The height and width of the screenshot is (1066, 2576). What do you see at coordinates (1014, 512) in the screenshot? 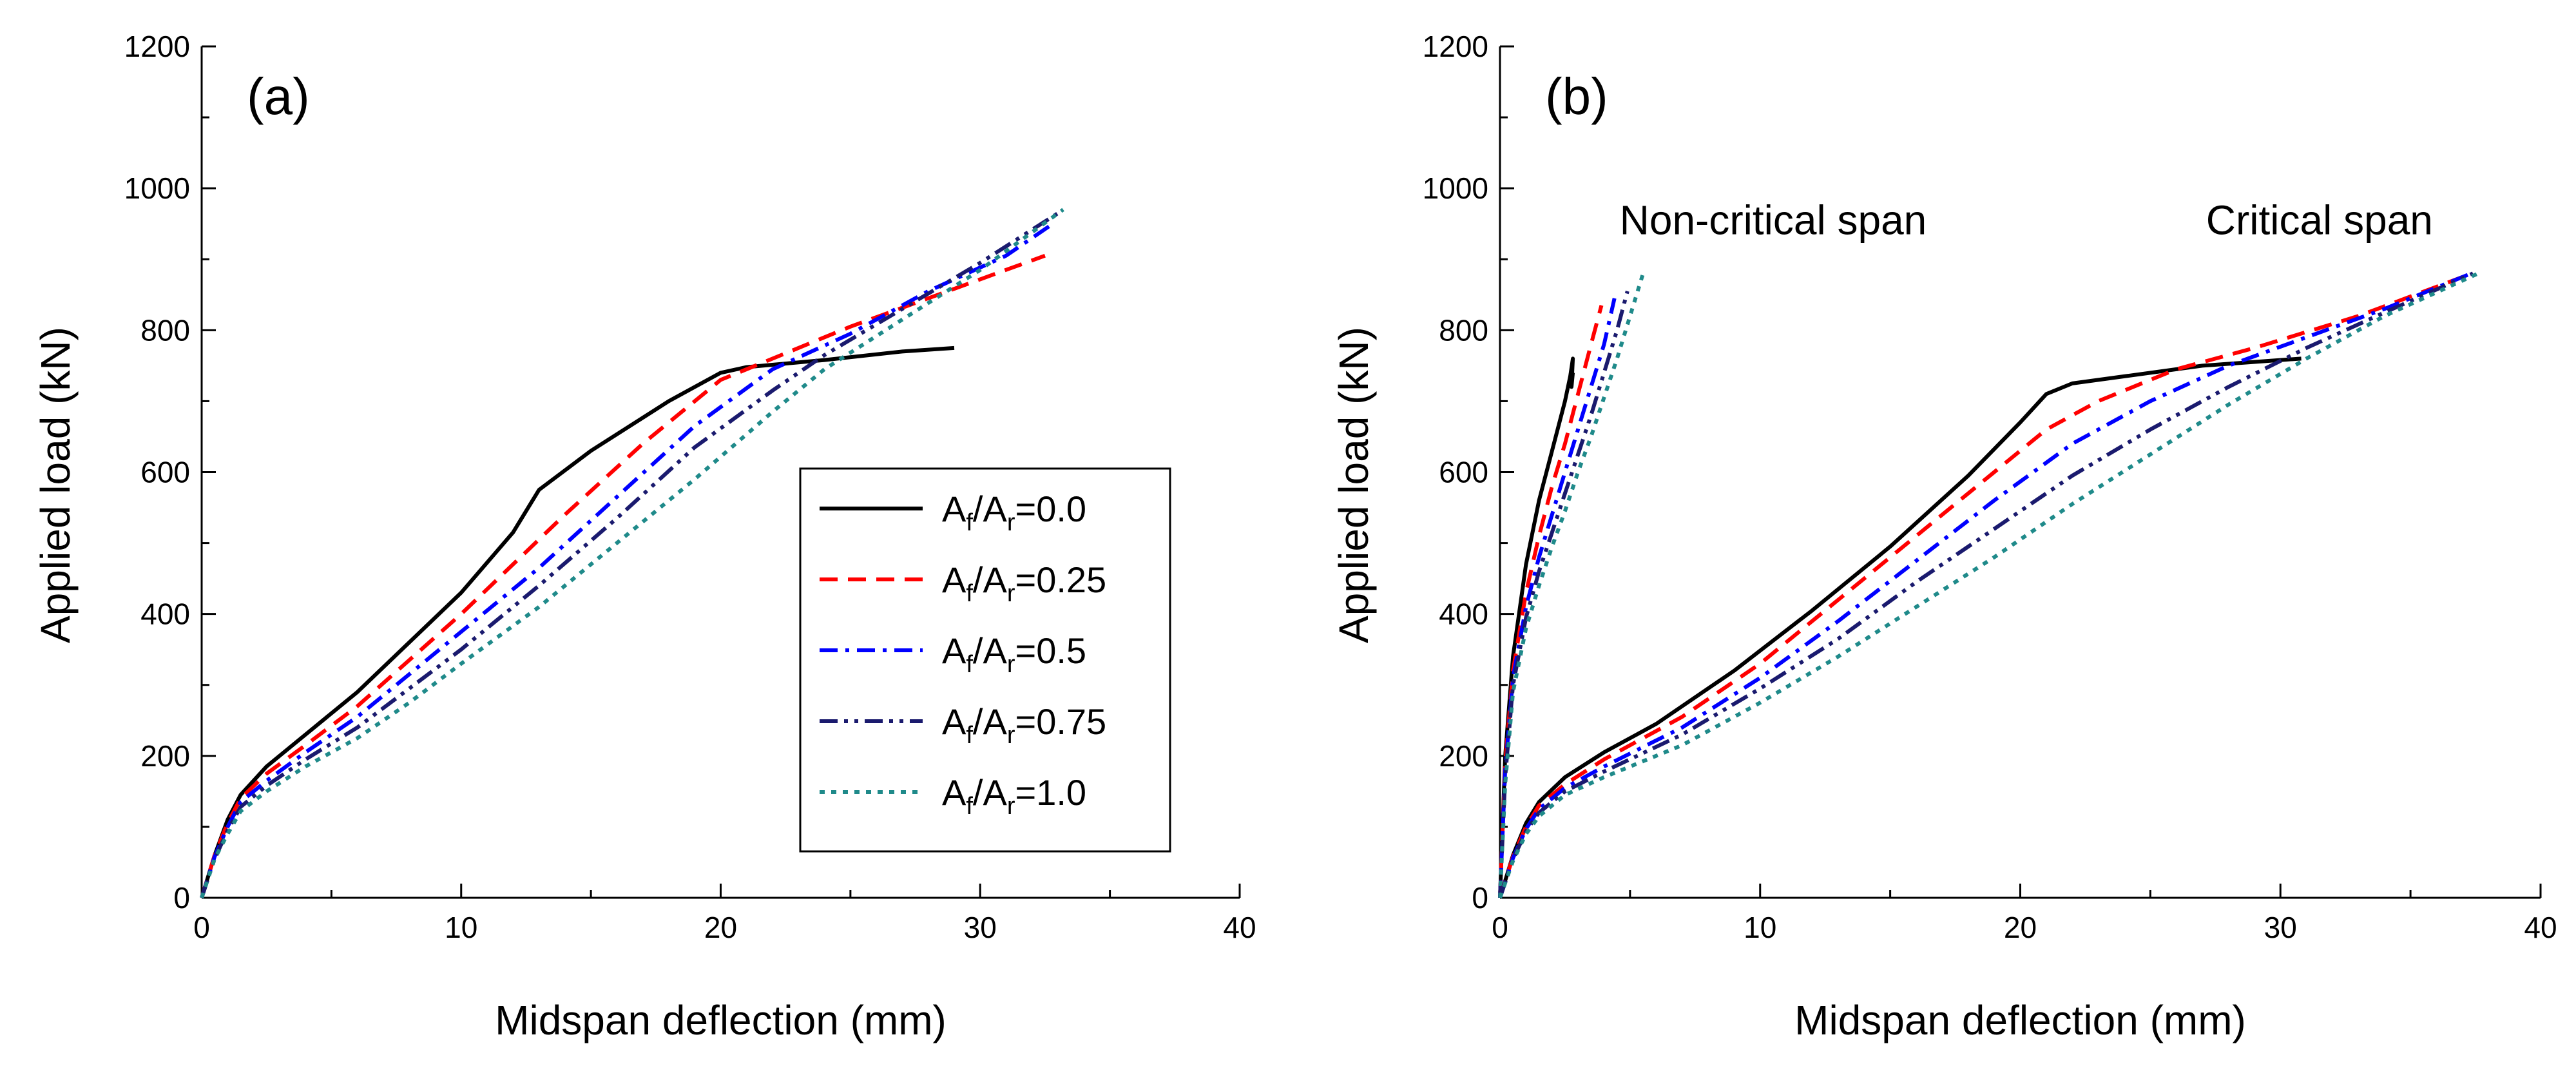
I see `legend-label: Af/Ar=0.0` at bounding box center [1014, 512].